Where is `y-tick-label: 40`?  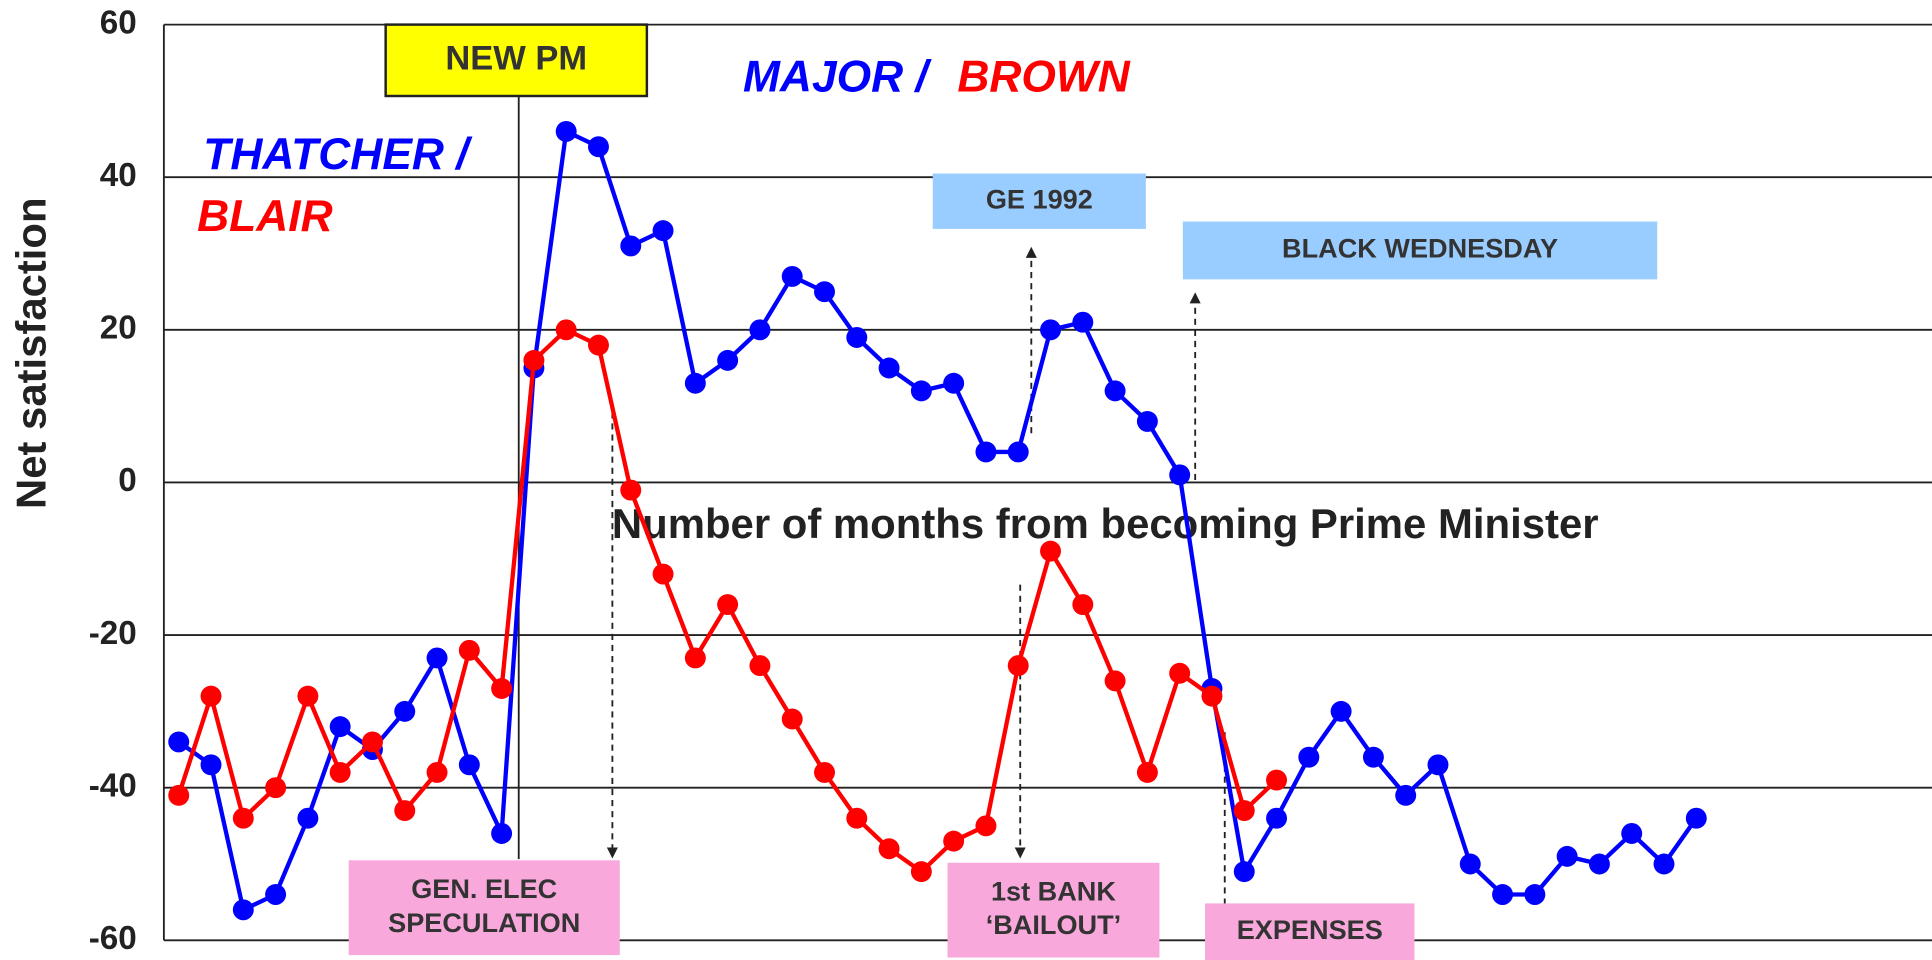 y-tick-label: 40 is located at coordinates (118, 175).